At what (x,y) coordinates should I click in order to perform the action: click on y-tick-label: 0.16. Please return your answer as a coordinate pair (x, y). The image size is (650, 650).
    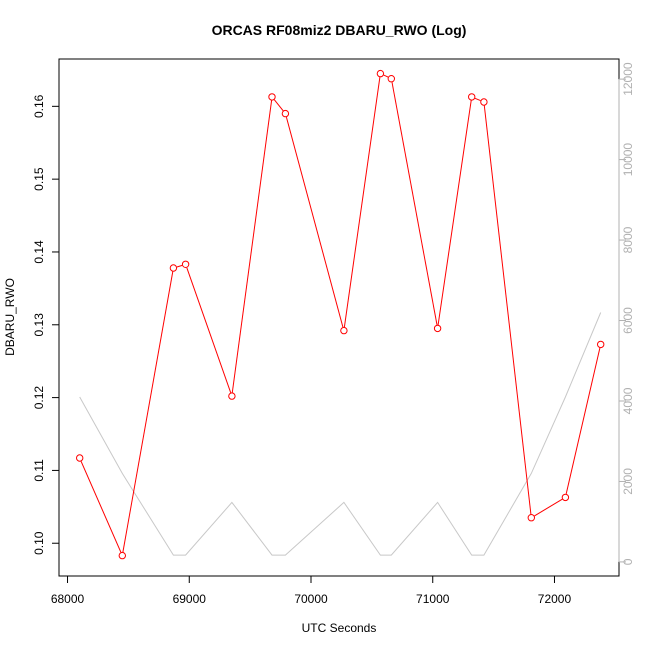
    Looking at the image, I should click on (39, 106).